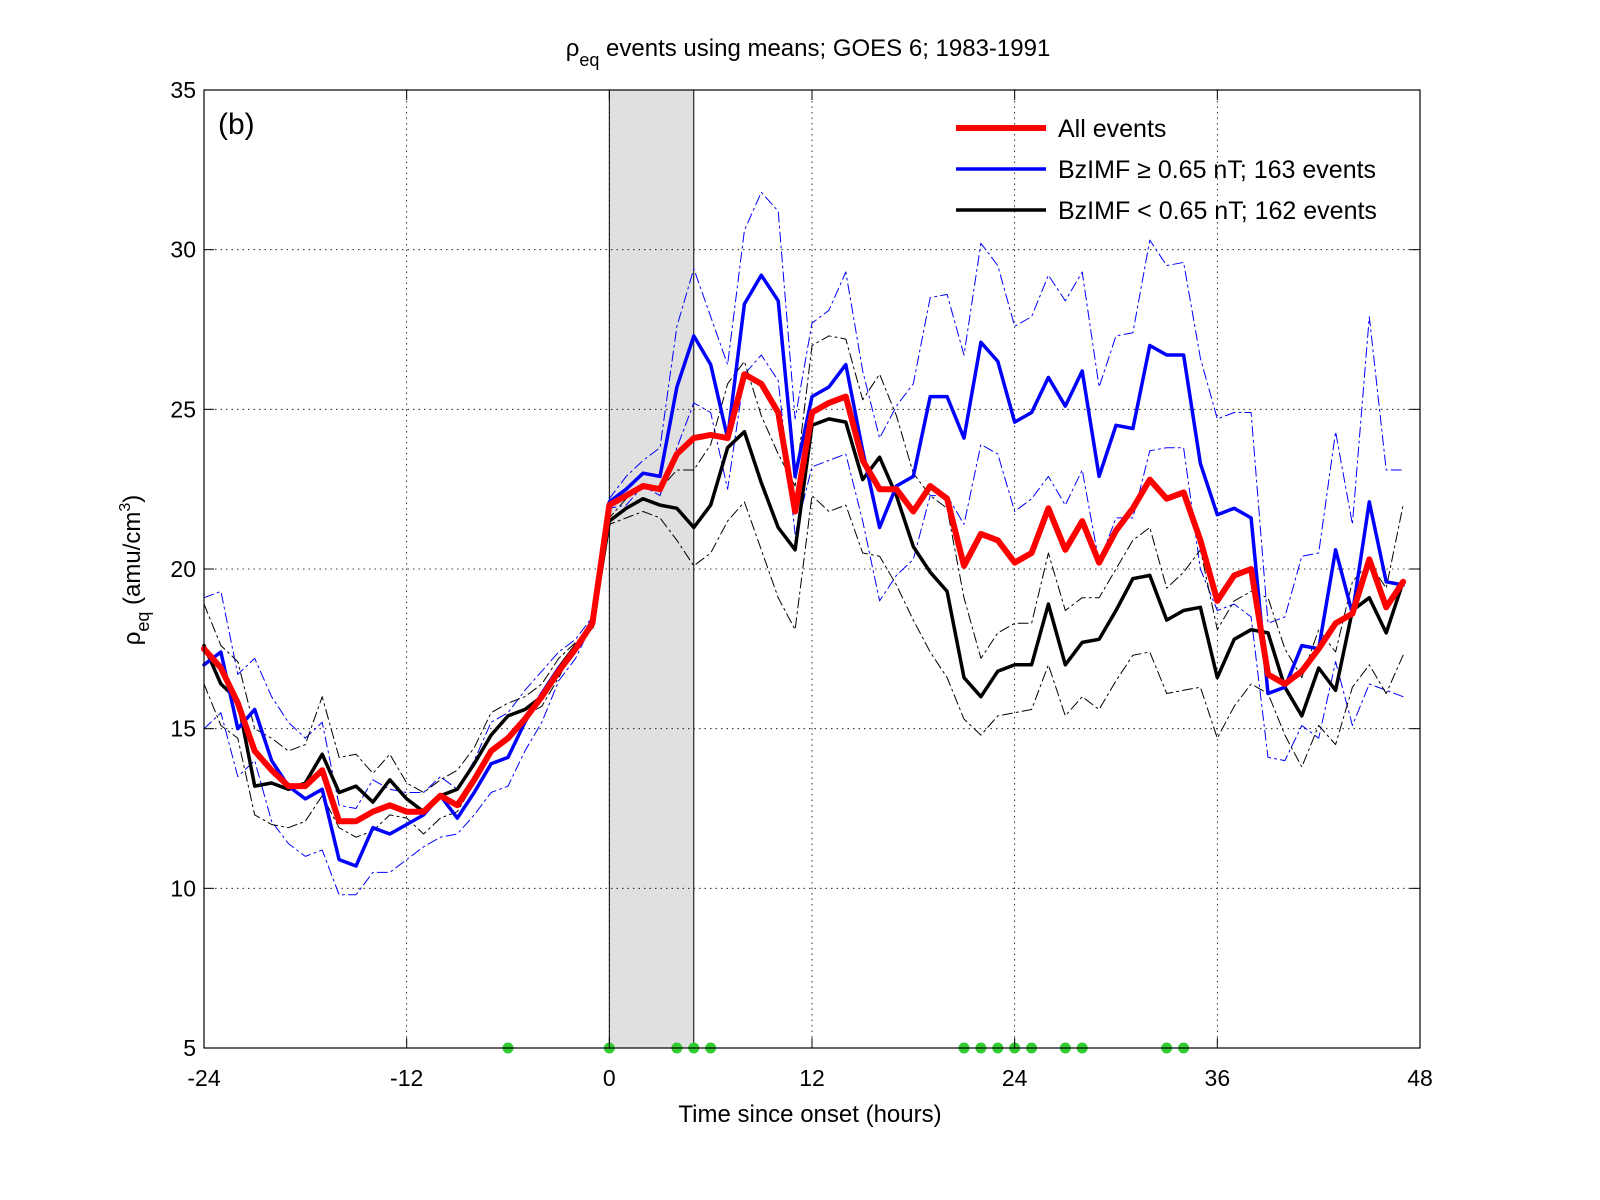 This screenshot has height=1200, width=1600. What do you see at coordinates (143, 622) in the screenshot?
I see `y-label-subscript: eq` at bounding box center [143, 622].